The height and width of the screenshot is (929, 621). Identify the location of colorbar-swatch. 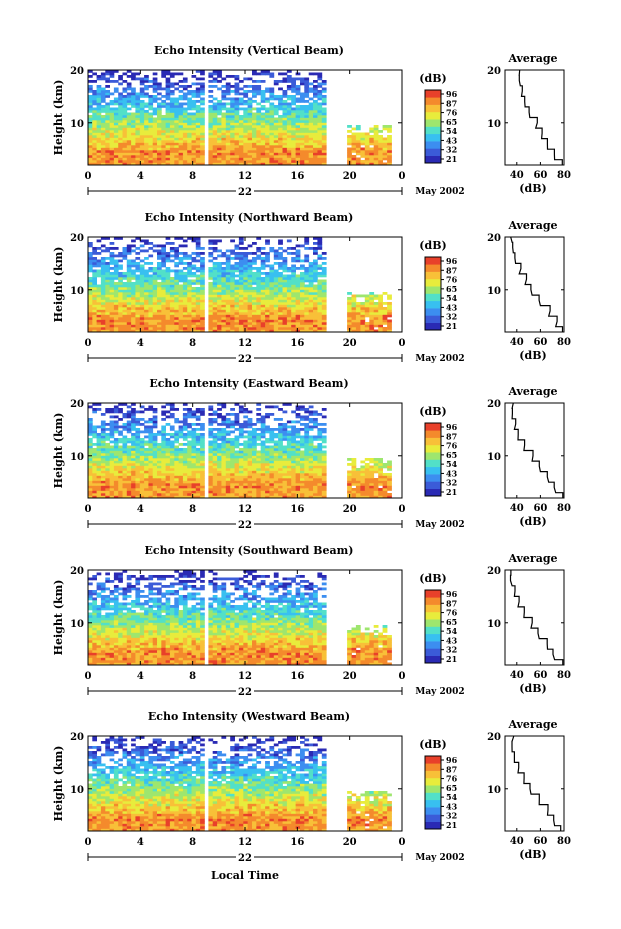
(433, 130).